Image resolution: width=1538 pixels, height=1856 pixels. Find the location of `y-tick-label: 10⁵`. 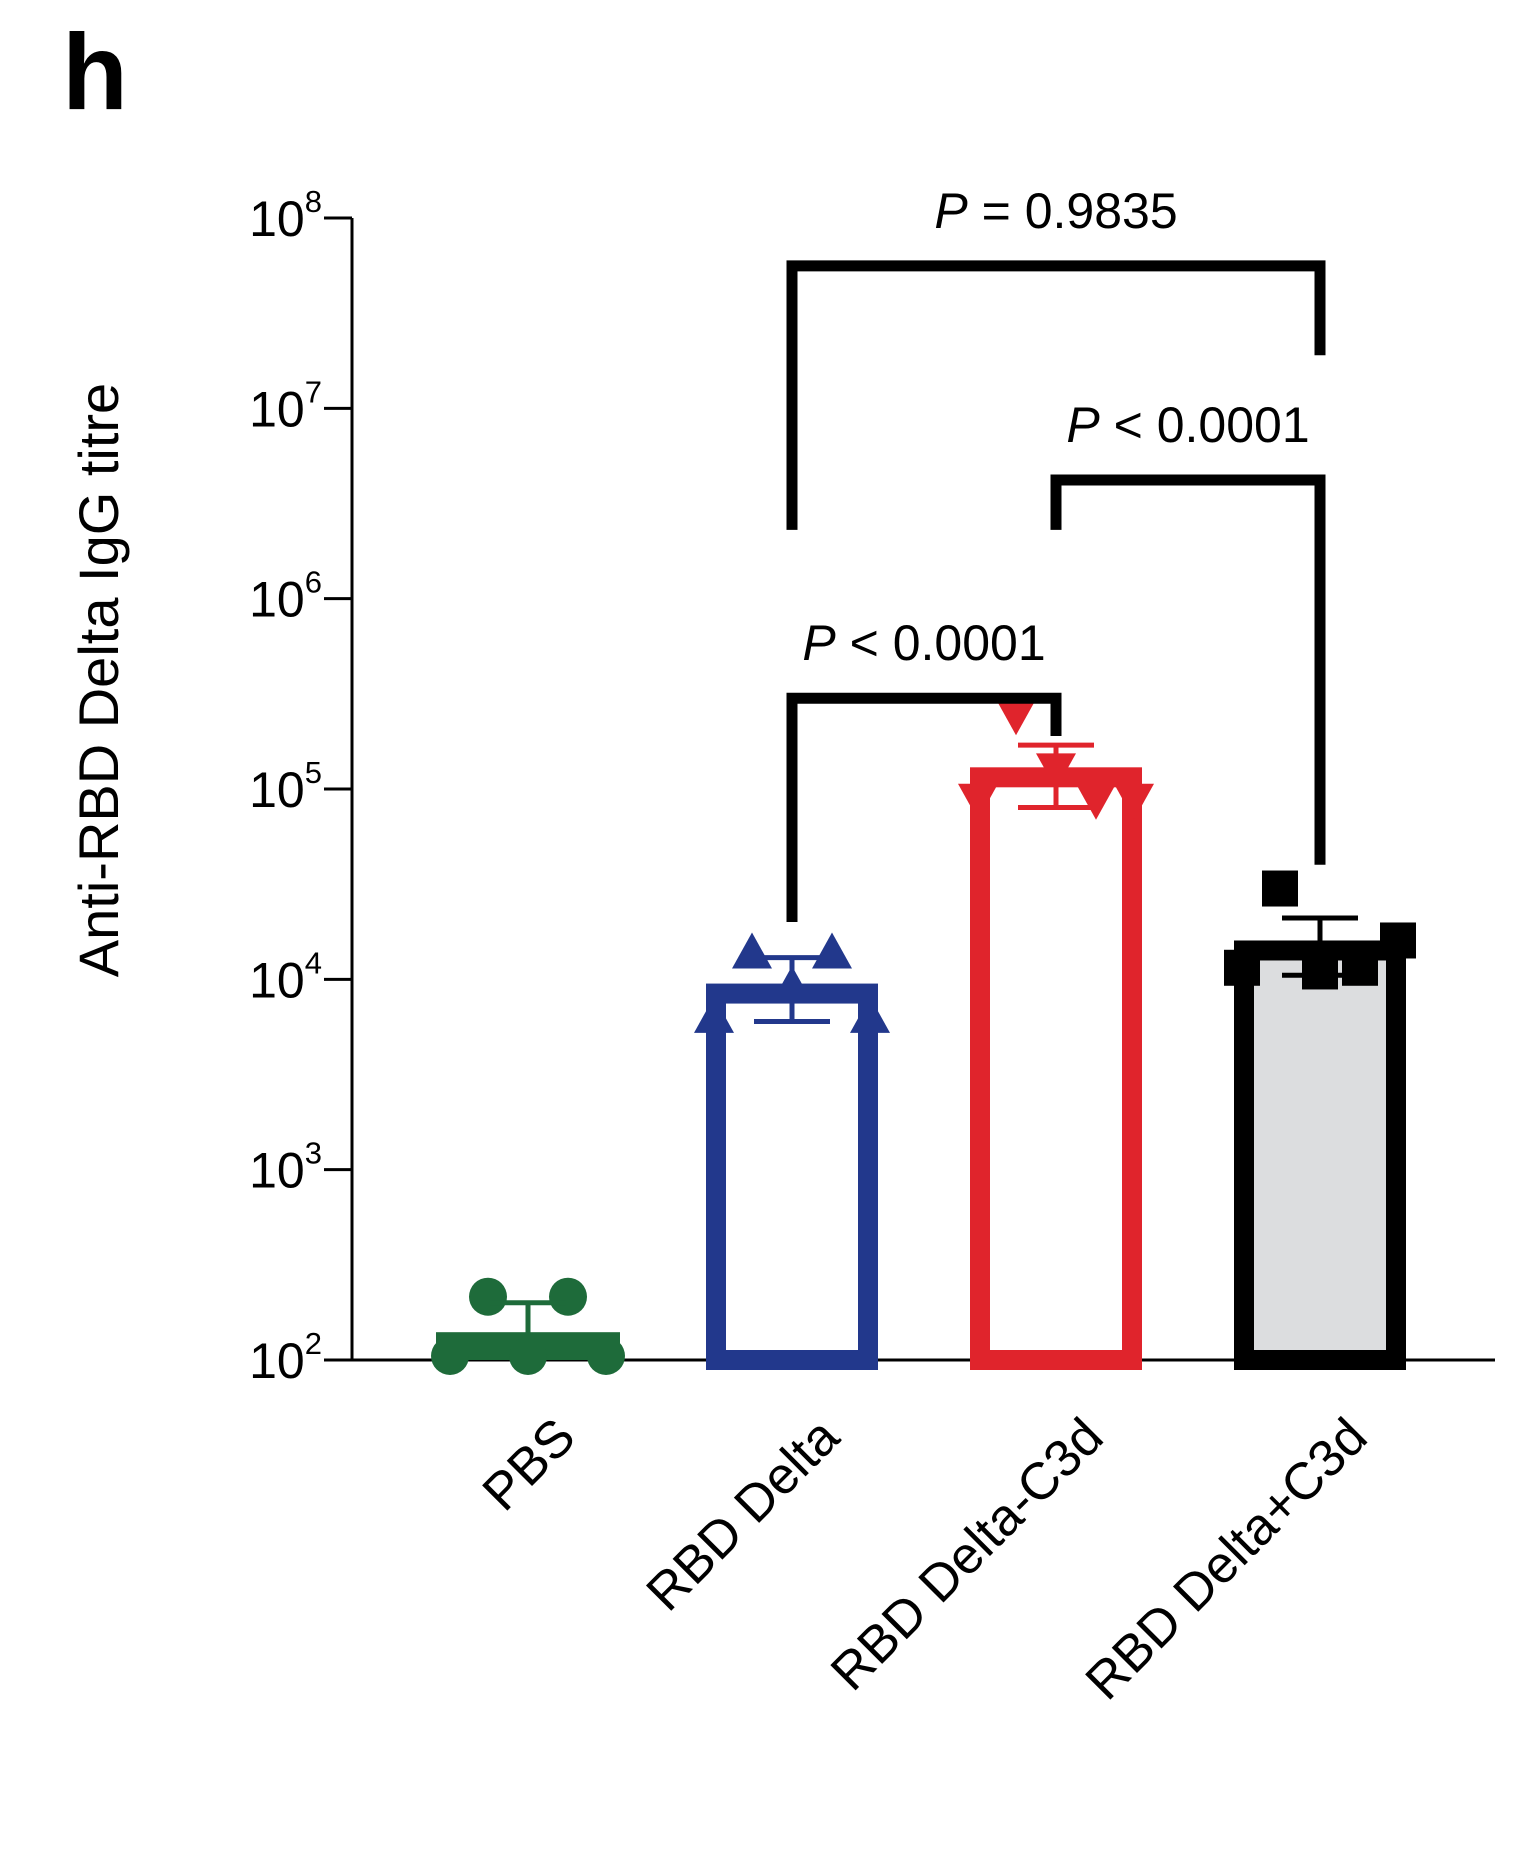

y-tick-label: 10⁵ is located at coordinates (285, 786).